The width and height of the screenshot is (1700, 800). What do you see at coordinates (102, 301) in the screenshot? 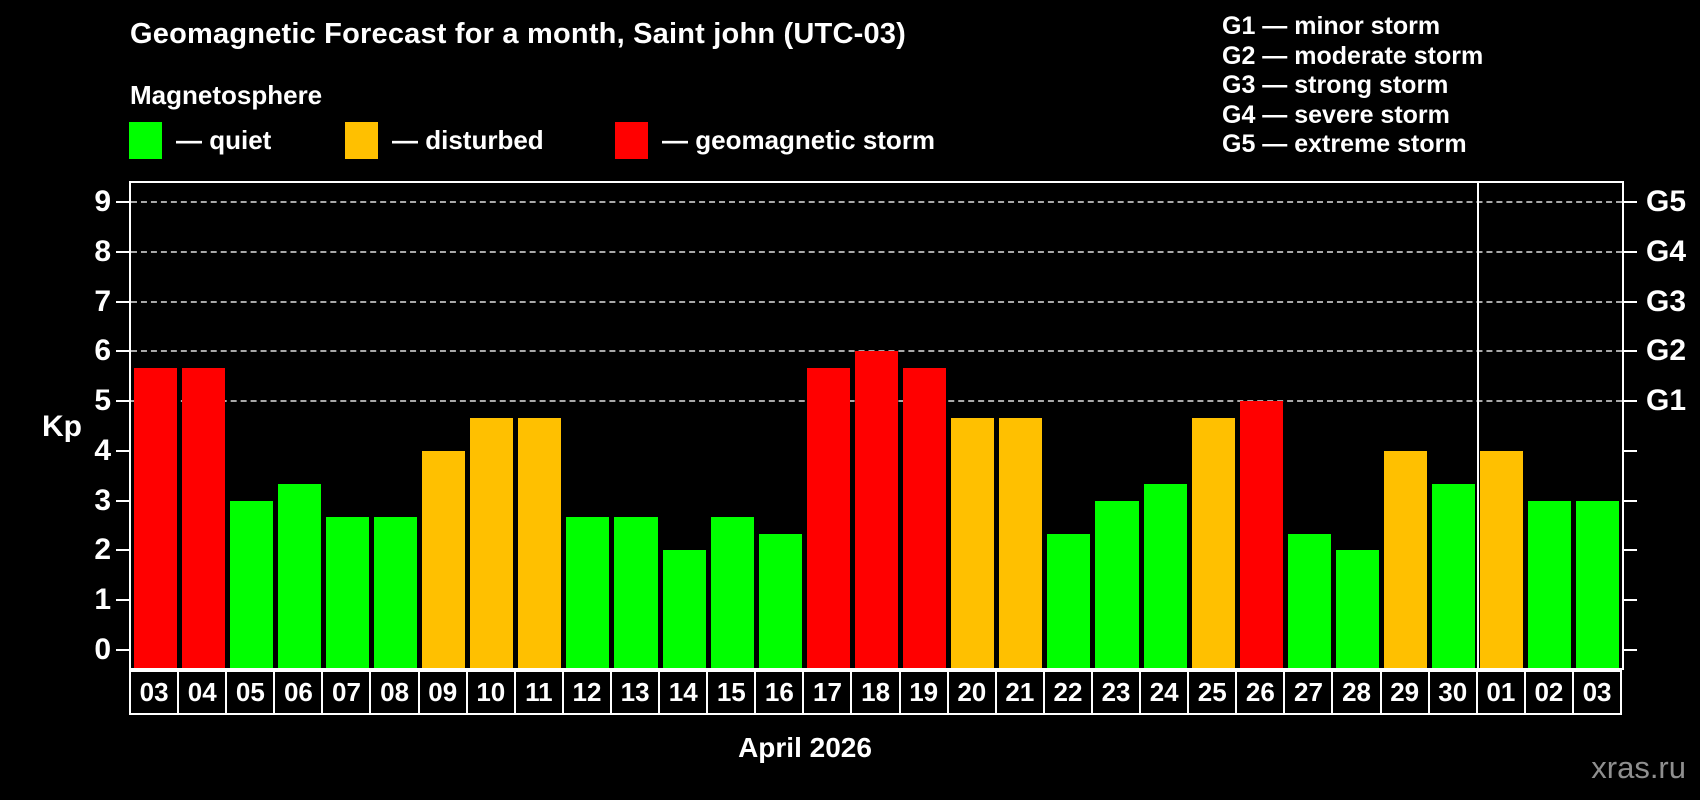
I see `y-axis-label: 7` at bounding box center [102, 301].